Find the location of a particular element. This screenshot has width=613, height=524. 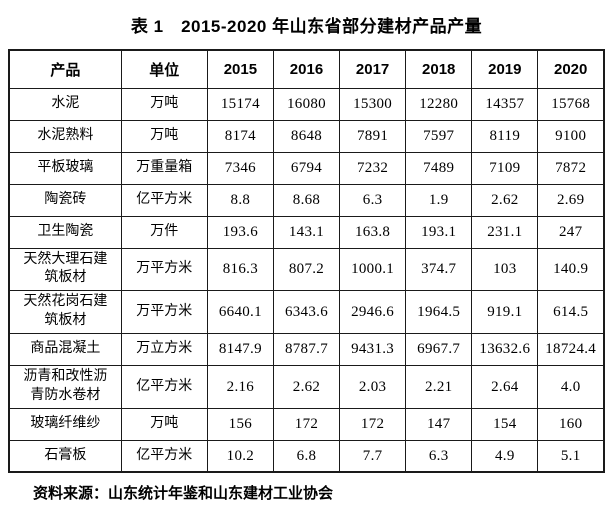

col-header-year-2018: 2018 is located at coordinates (439, 69).